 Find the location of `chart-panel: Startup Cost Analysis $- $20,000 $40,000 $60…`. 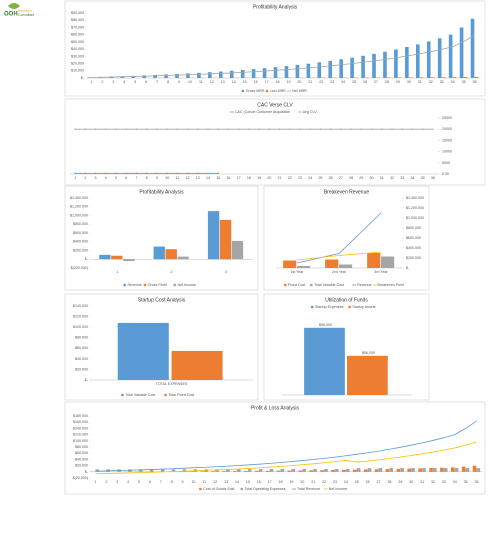

chart-panel: Startup Cost Analysis $- $20,000 $40,000 $60… is located at coordinates (161, 347).